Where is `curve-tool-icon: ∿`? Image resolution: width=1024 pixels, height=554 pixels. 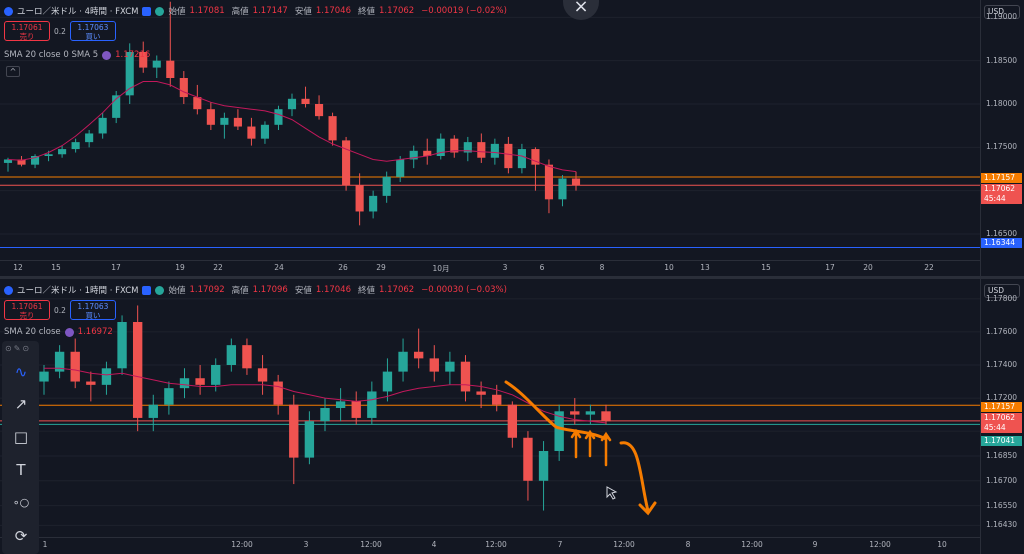
curve-tool-icon: ∿ is located at coordinates (21, 372).